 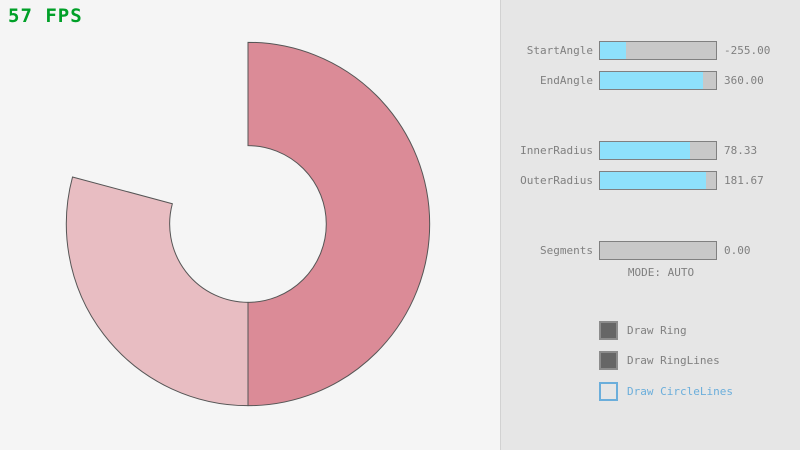 I want to click on checkbox-label-draw-ring: Draw Ring, so click(x=657, y=330).